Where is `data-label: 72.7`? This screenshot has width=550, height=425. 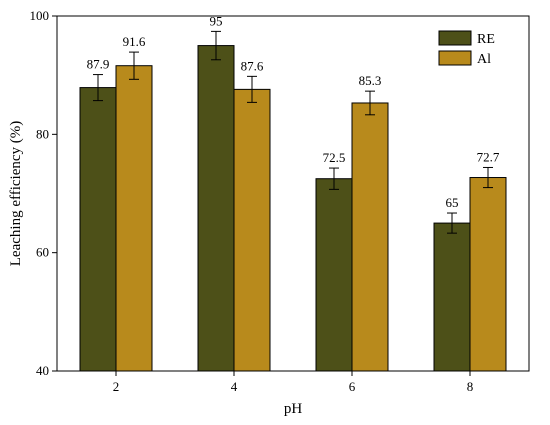
data-label: 72.7 is located at coordinates (488, 156).